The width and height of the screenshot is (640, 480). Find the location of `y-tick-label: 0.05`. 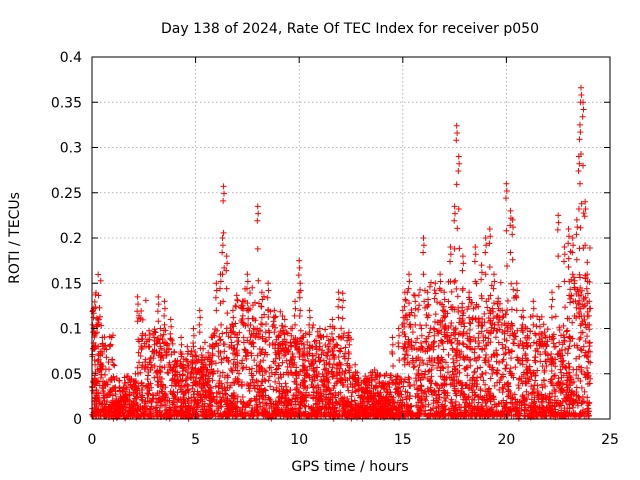

y-tick-label: 0.05 is located at coordinates (66, 375).